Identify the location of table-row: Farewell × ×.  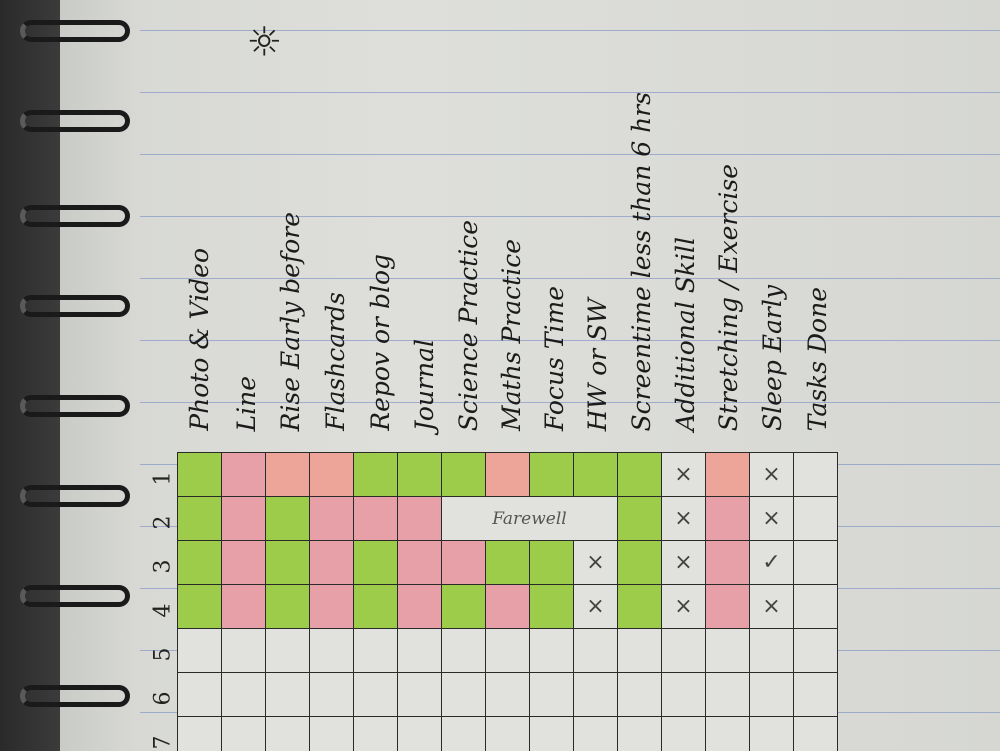
(507, 518).